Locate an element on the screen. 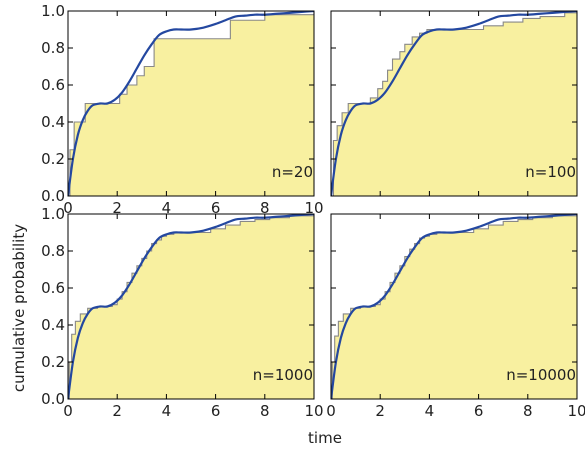  y-axis-label: cumulative probability is located at coordinates (19, 308).